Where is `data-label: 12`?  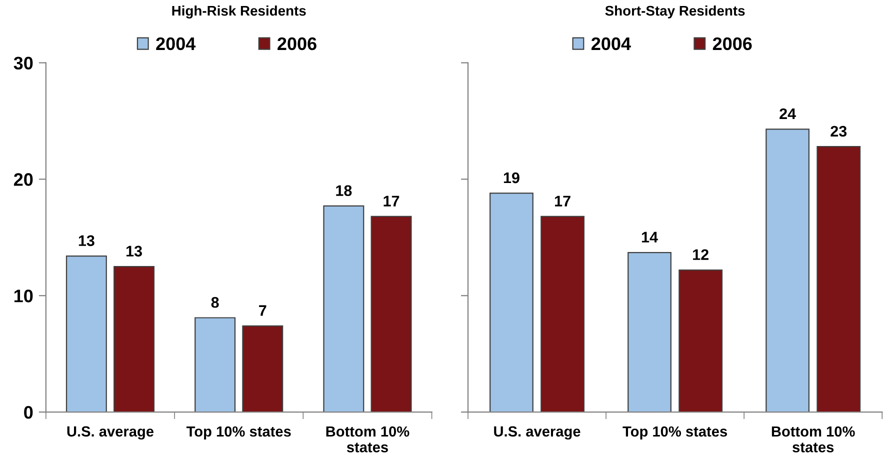
data-label: 12 is located at coordinates (700, 254).